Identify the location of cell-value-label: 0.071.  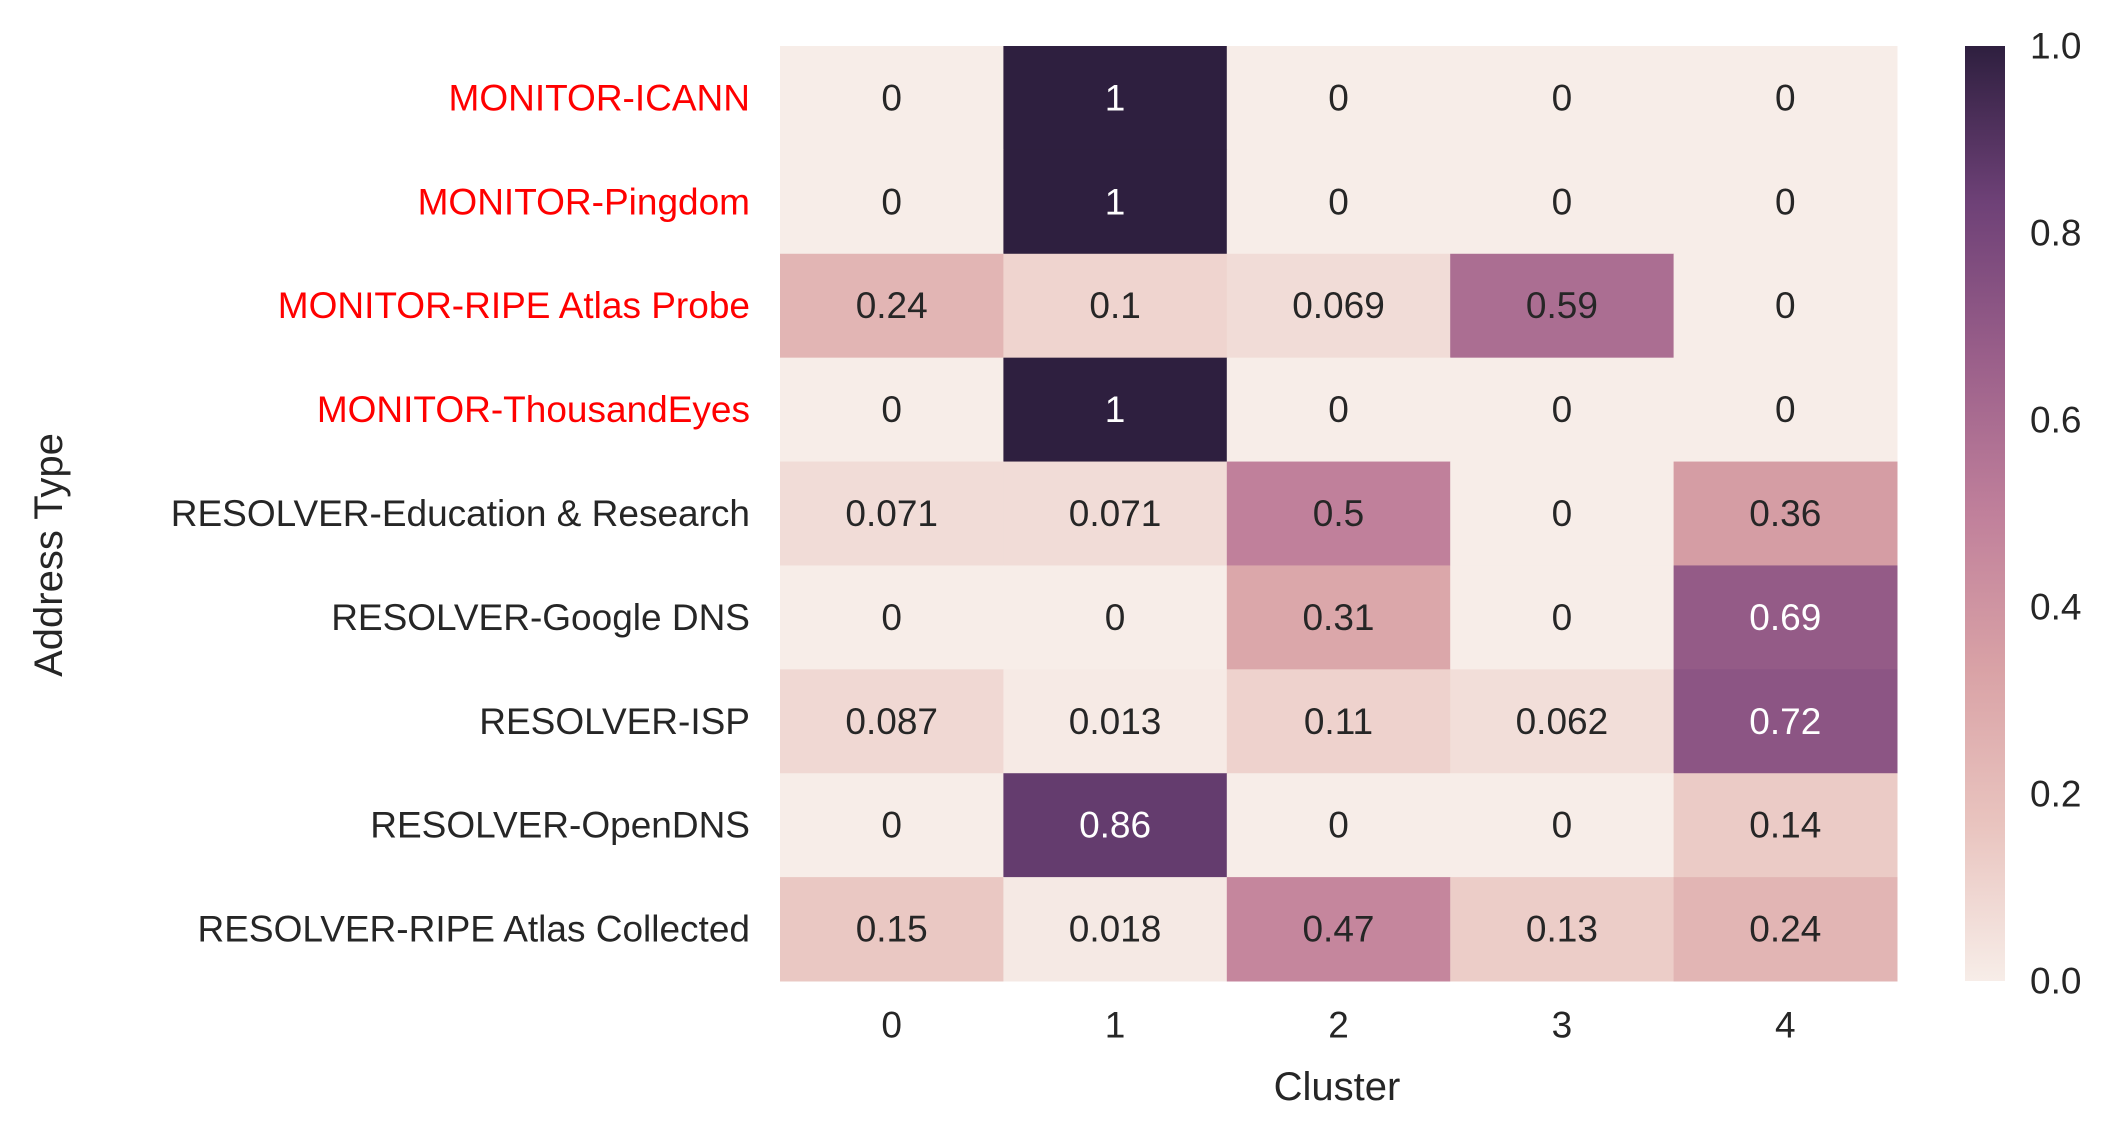
(891, 513).